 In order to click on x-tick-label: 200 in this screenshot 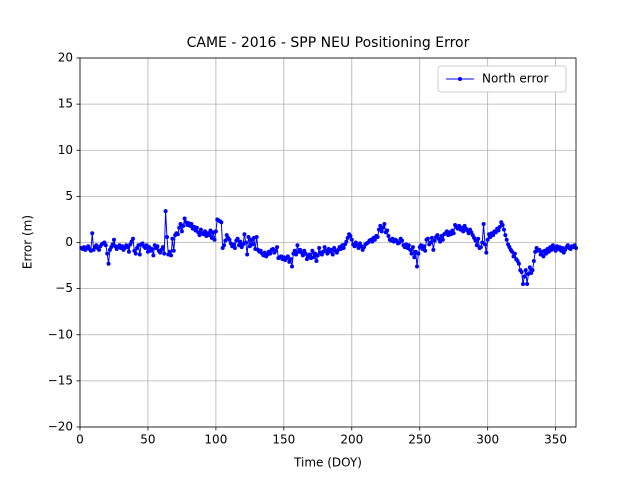, I will do `click(351, 440)`.